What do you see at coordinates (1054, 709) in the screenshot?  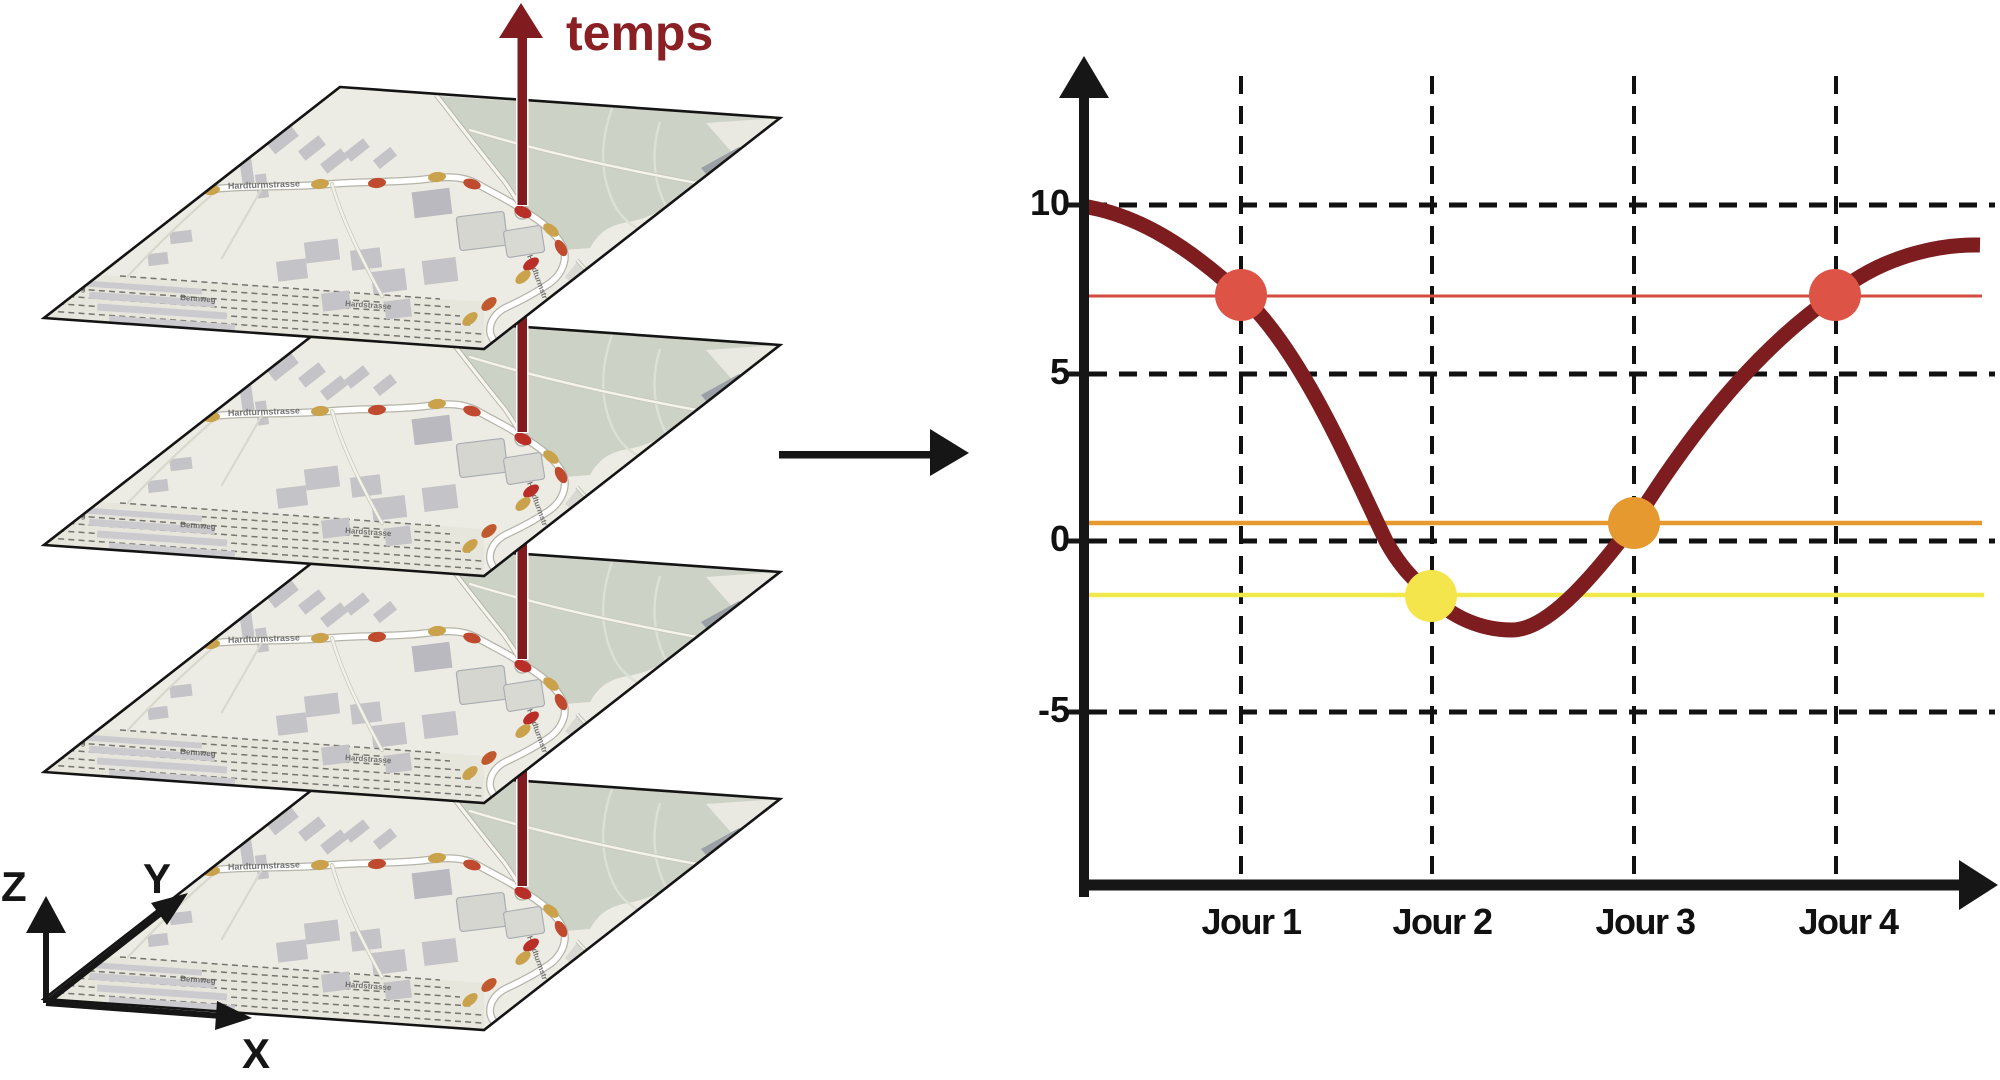 I see `svg-text: -5` at bounding box center [1054, 709].